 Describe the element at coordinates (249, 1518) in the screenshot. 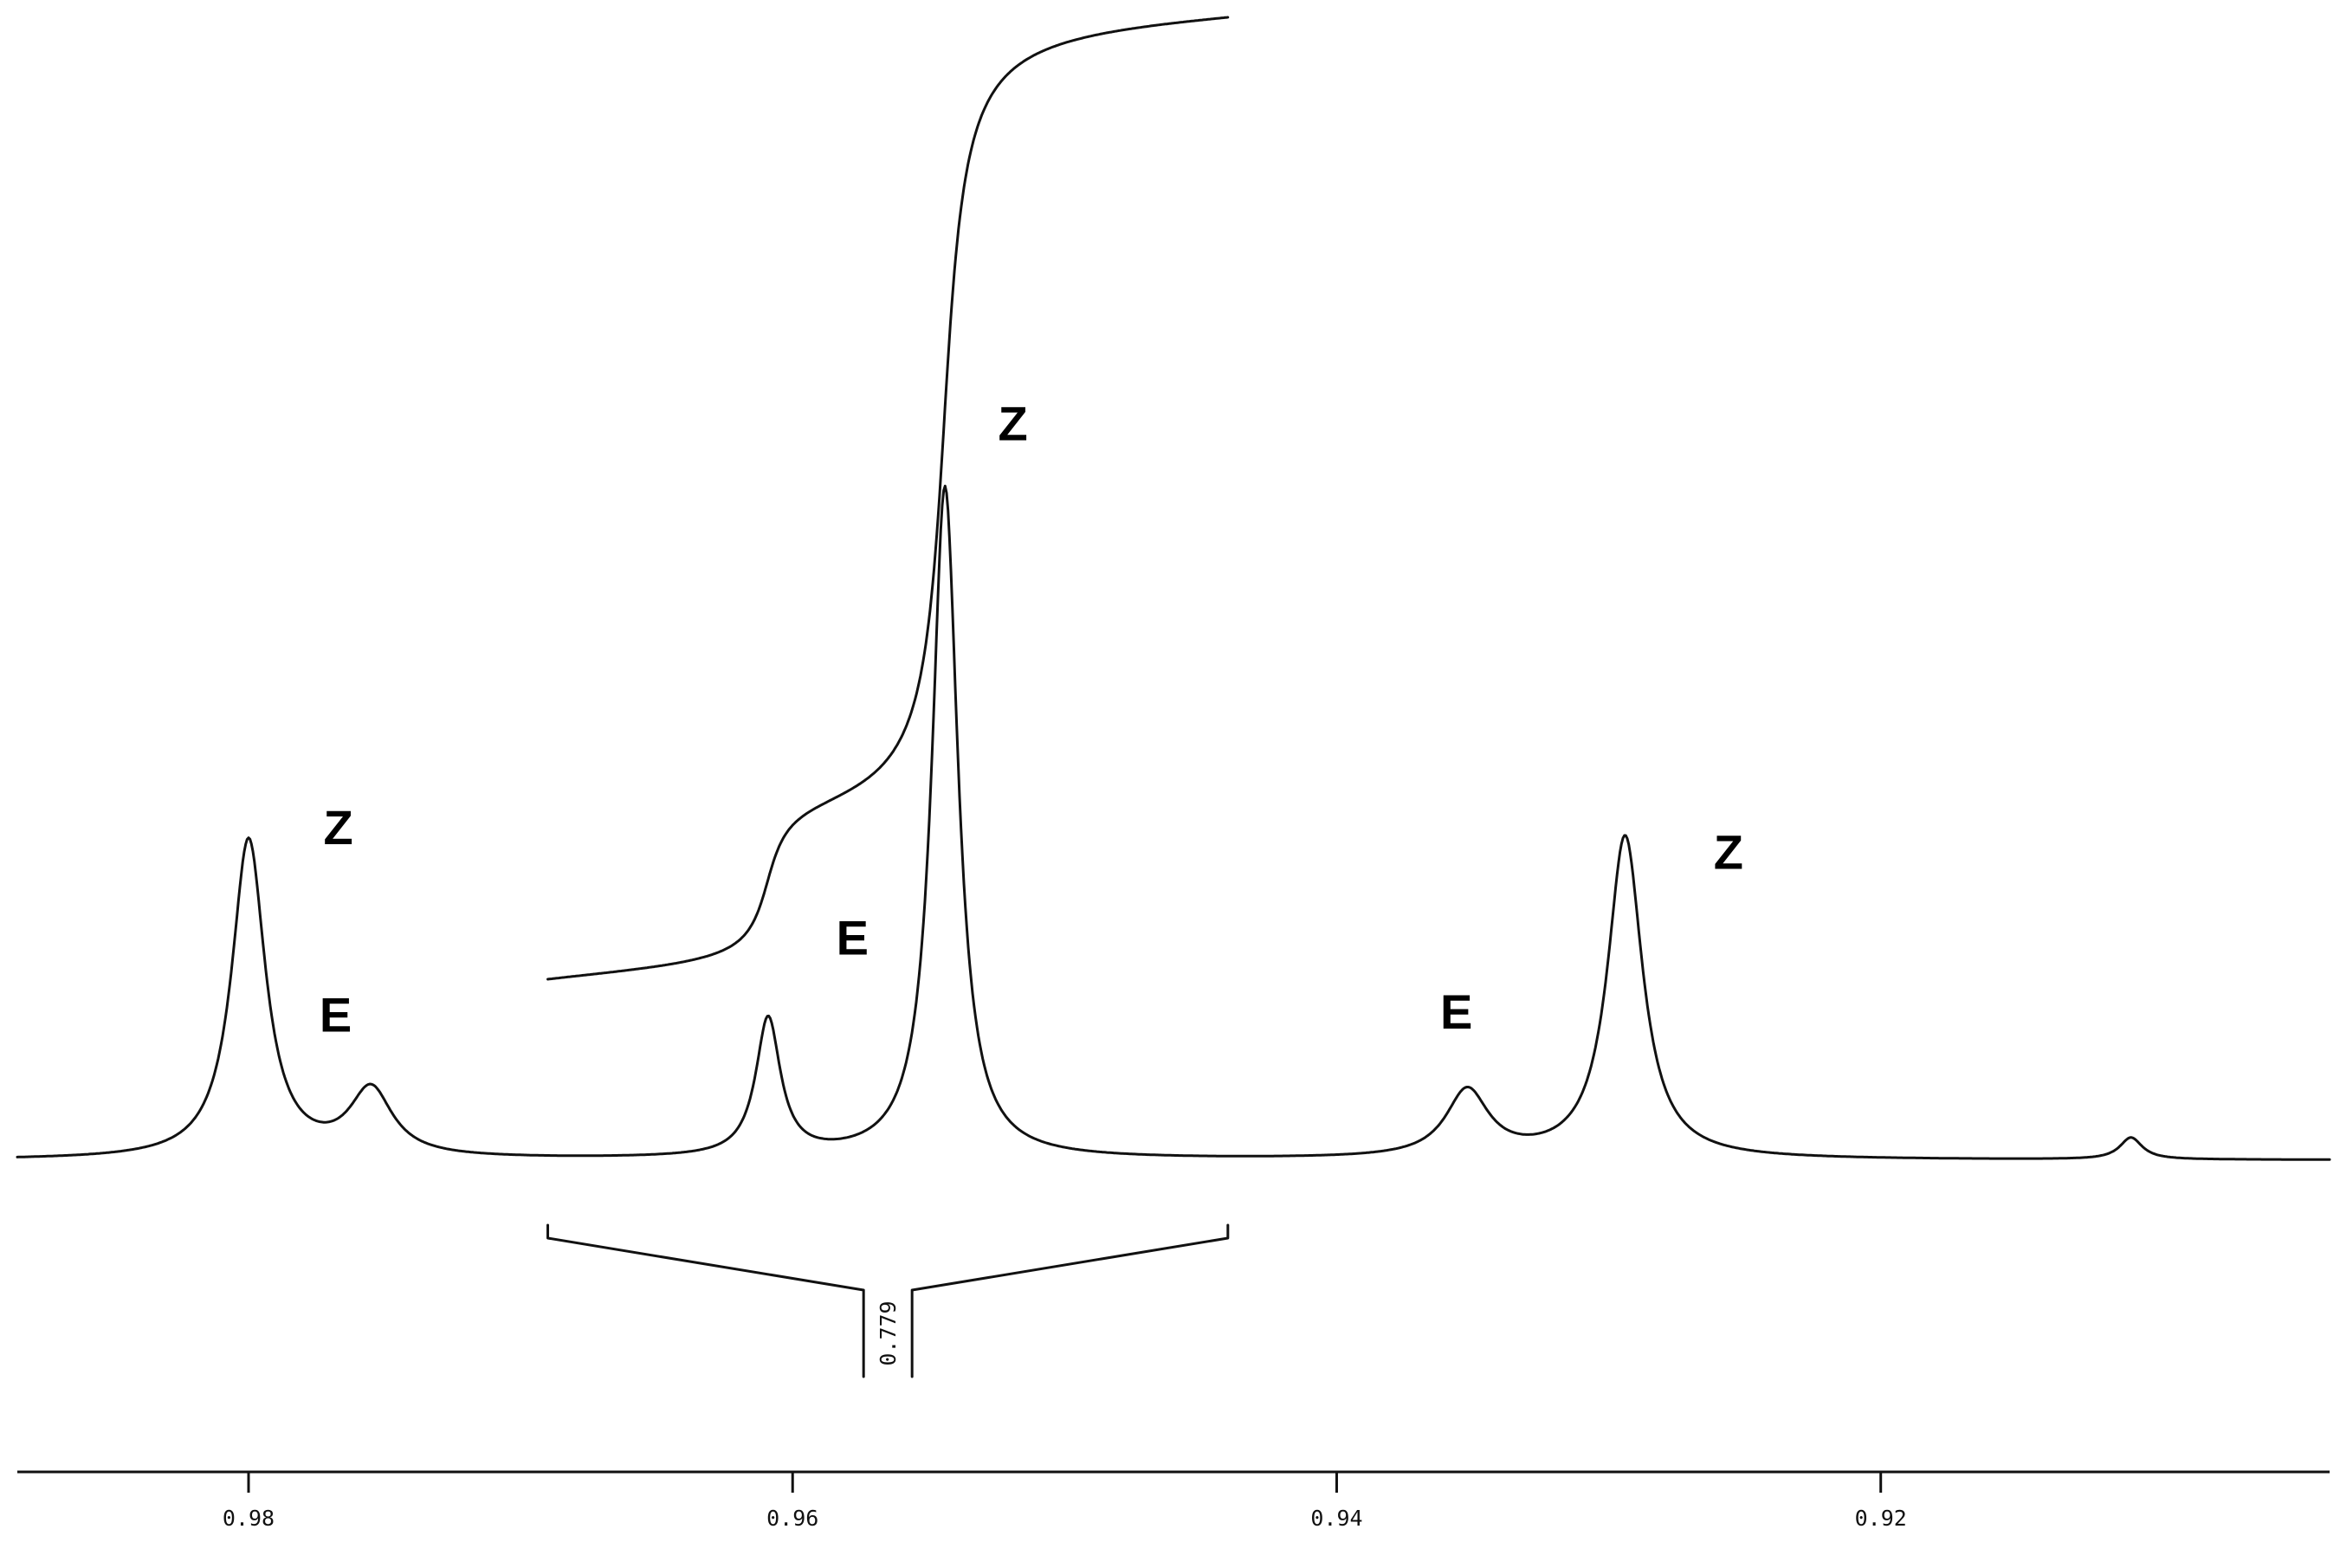

I see `x-tick-label: 0.98` at that location.